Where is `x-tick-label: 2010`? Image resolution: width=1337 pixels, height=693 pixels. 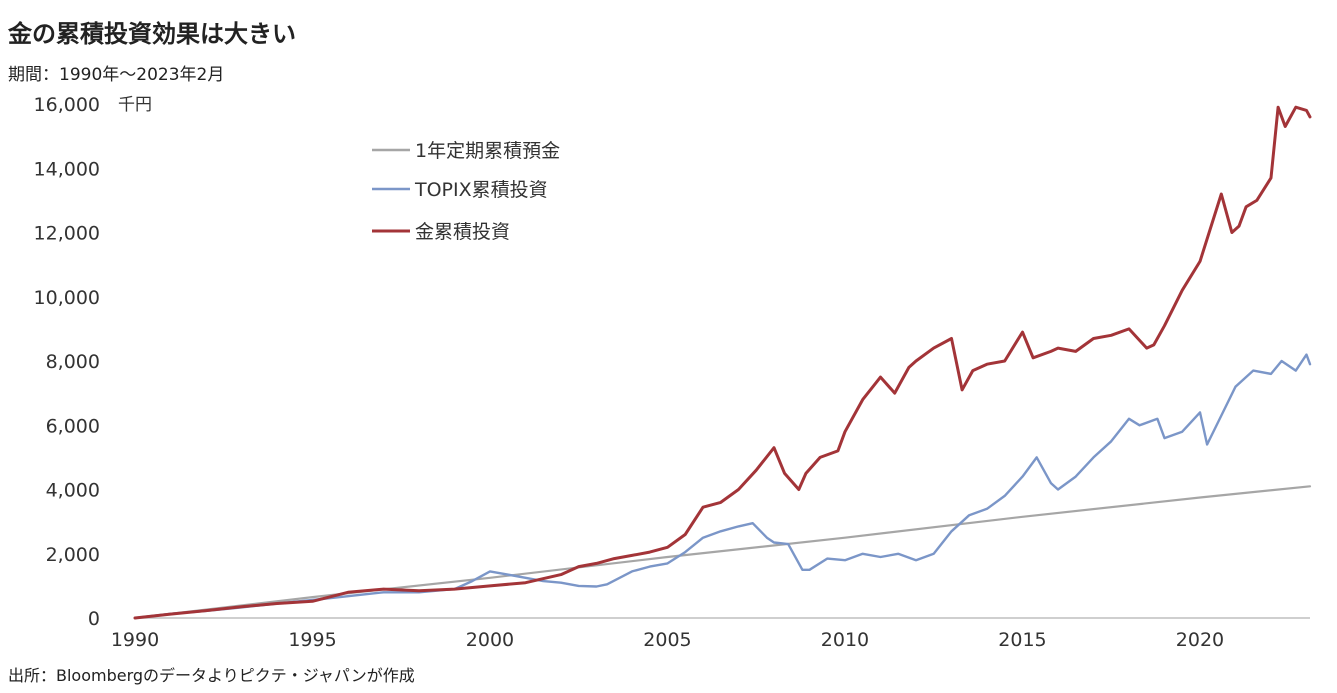
x-tick-label: 2010 is located at coordinates (845, 640).